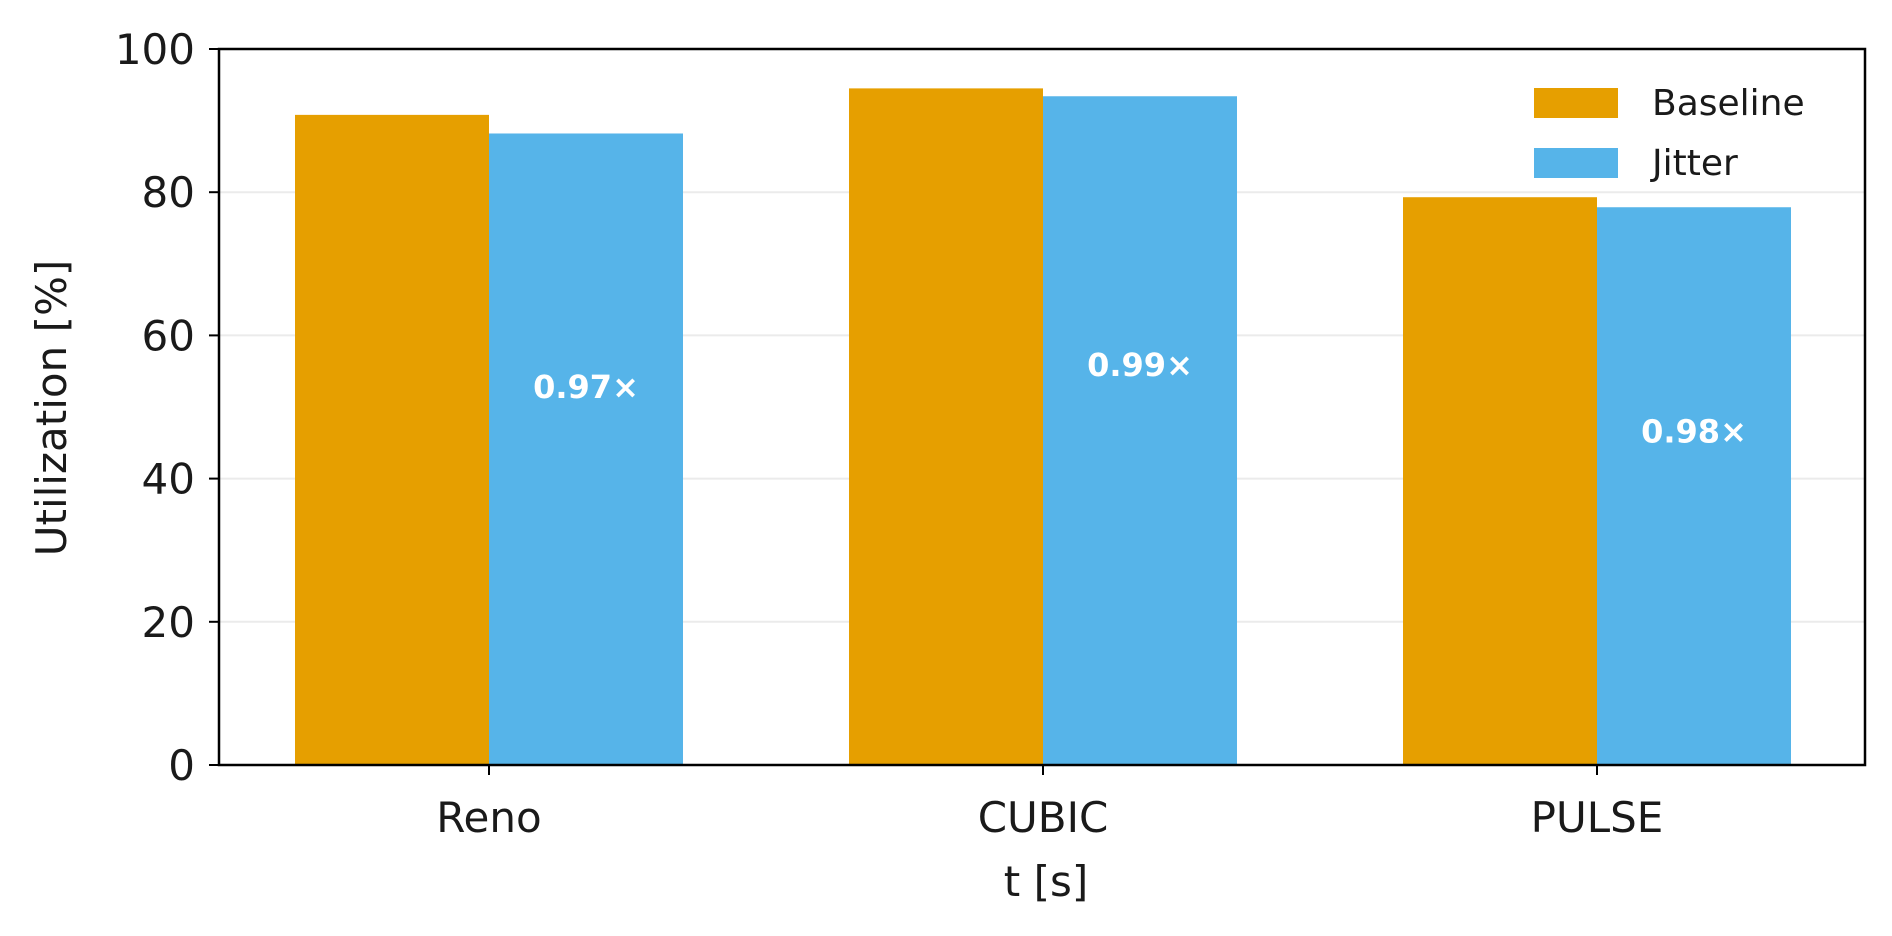  Describe the element at coordinates (1043, 817) in the screenshot. I see `x-tick-label-cubic: CUBIC` at that location.